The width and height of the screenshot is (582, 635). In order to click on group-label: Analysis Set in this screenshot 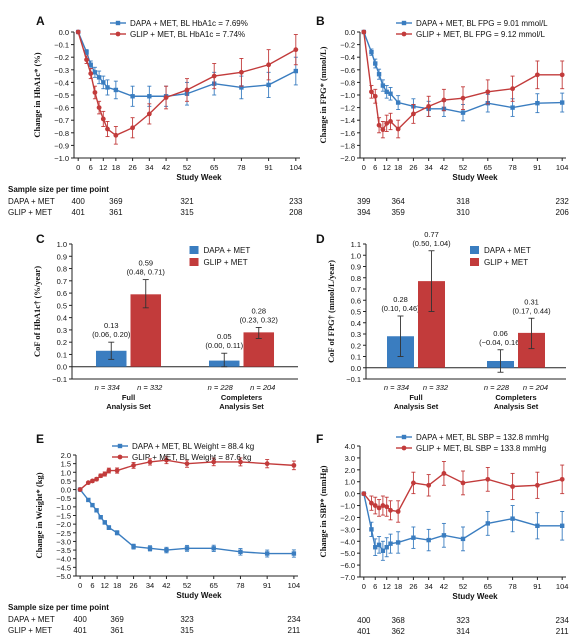, I will do `click(416, 406)`.